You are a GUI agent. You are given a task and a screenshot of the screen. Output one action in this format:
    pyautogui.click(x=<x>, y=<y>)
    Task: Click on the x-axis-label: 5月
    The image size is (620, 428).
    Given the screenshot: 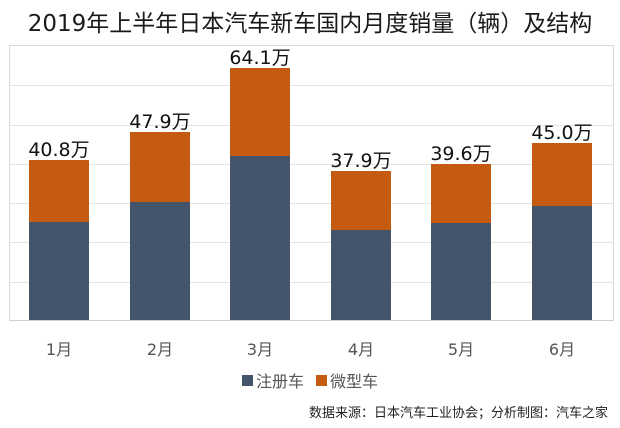 What is the action you would take?
    pyautogui.click(x=461, y=349)
    